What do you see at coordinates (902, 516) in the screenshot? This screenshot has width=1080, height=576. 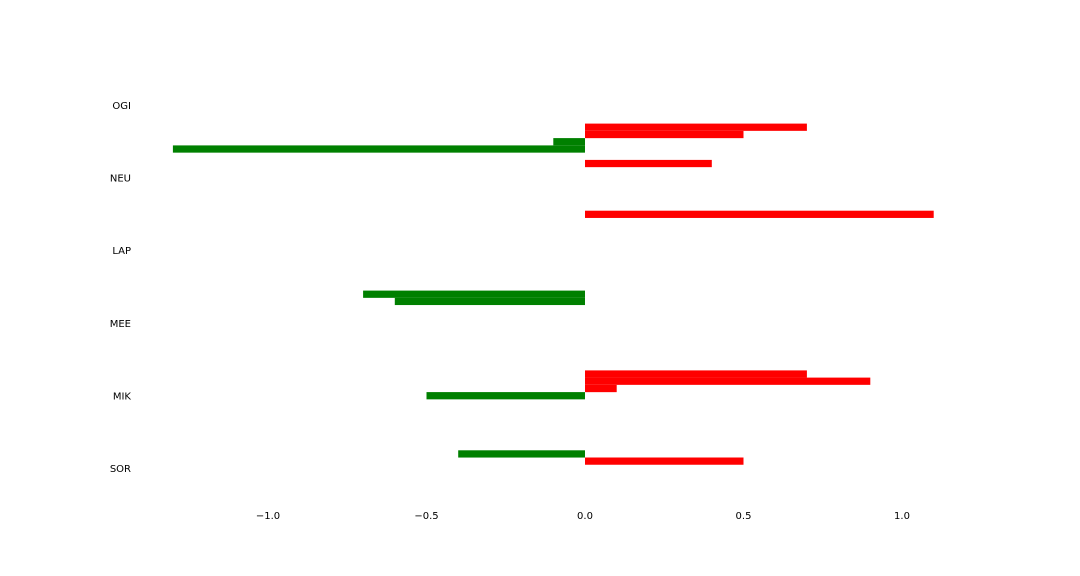 I see `x-tick-label: 1.0` at bounding box center [902, 516].